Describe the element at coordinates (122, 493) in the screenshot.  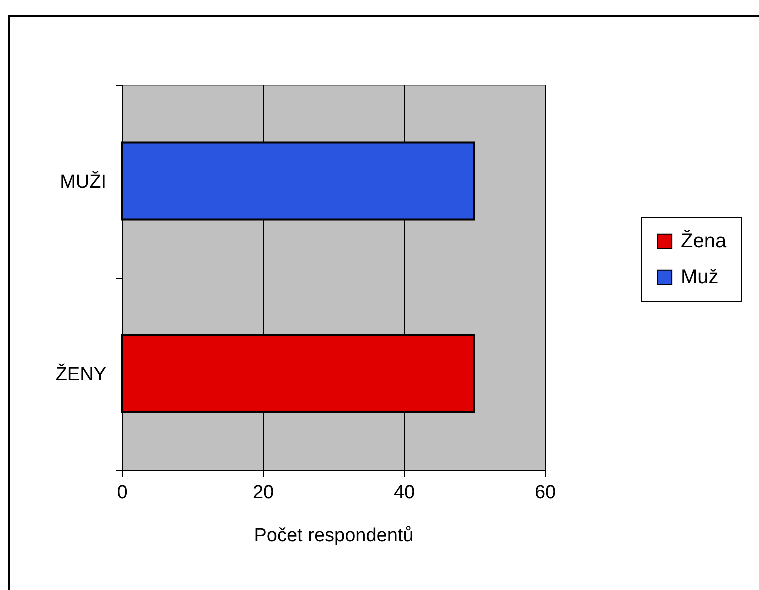
I see `x-tick-label: 0` at that location.